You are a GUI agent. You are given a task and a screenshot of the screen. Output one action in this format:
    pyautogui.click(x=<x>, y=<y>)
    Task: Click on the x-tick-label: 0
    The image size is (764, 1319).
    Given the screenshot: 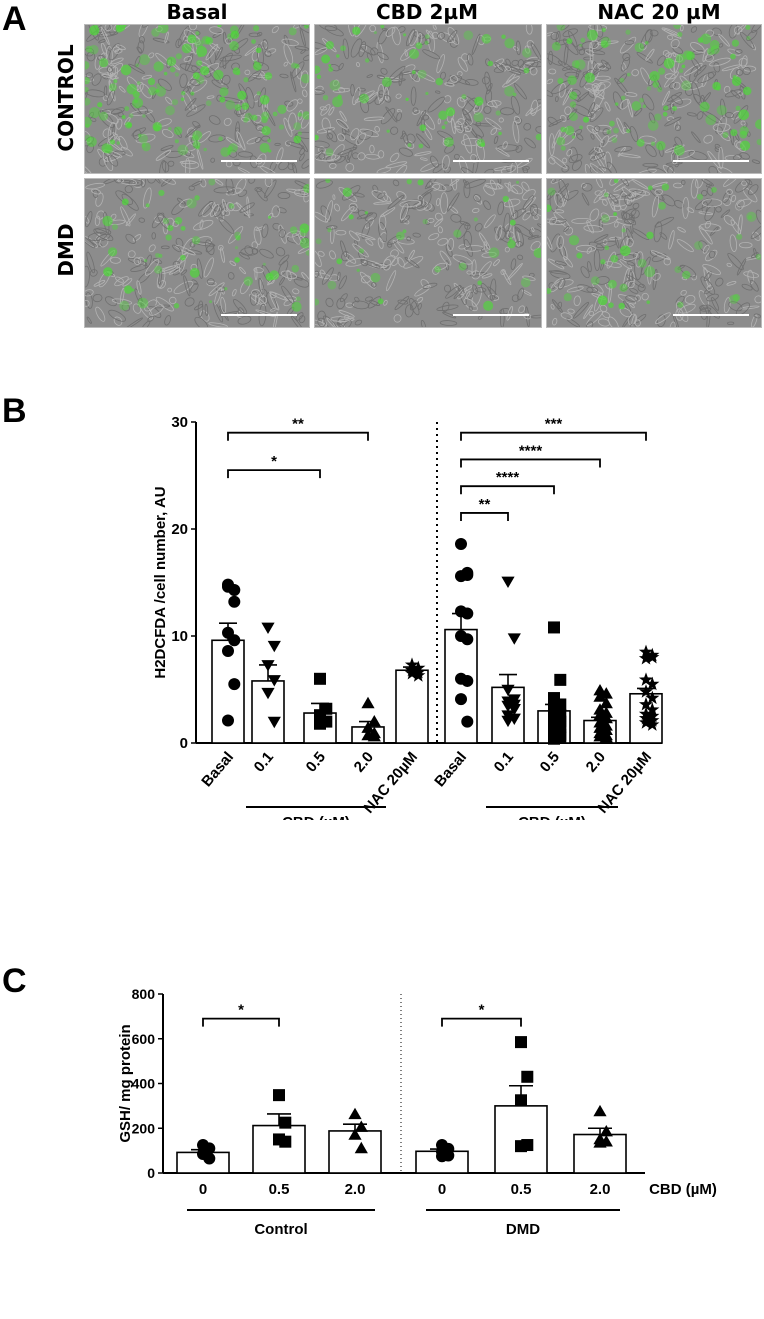 What is the action you would take?
    pyautogui.click(x=203, y=1189)
    